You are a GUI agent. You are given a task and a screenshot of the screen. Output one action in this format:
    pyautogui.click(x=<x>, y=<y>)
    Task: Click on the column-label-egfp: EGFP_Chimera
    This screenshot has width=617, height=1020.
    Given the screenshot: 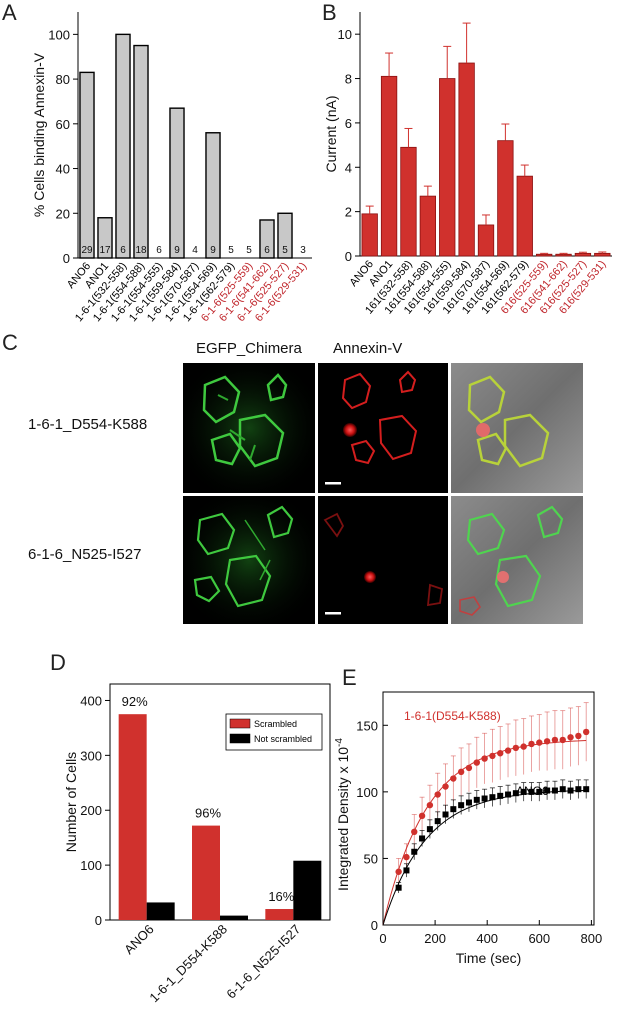 What is the action you would take?
    pyautogui.click(x=249, y=348)
    